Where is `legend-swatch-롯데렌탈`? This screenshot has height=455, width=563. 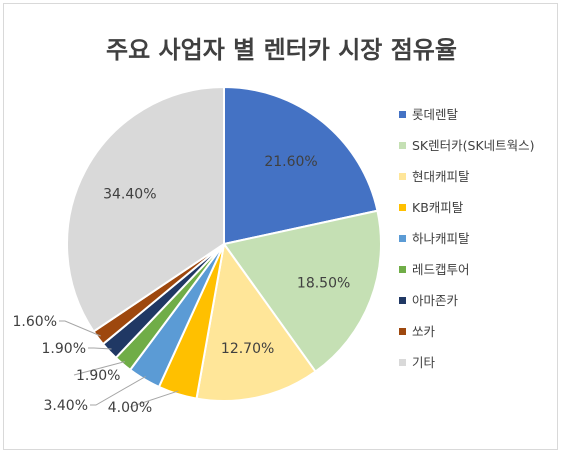 legend-swatch-롯데렌탈 is located at coordinates (402, 114).